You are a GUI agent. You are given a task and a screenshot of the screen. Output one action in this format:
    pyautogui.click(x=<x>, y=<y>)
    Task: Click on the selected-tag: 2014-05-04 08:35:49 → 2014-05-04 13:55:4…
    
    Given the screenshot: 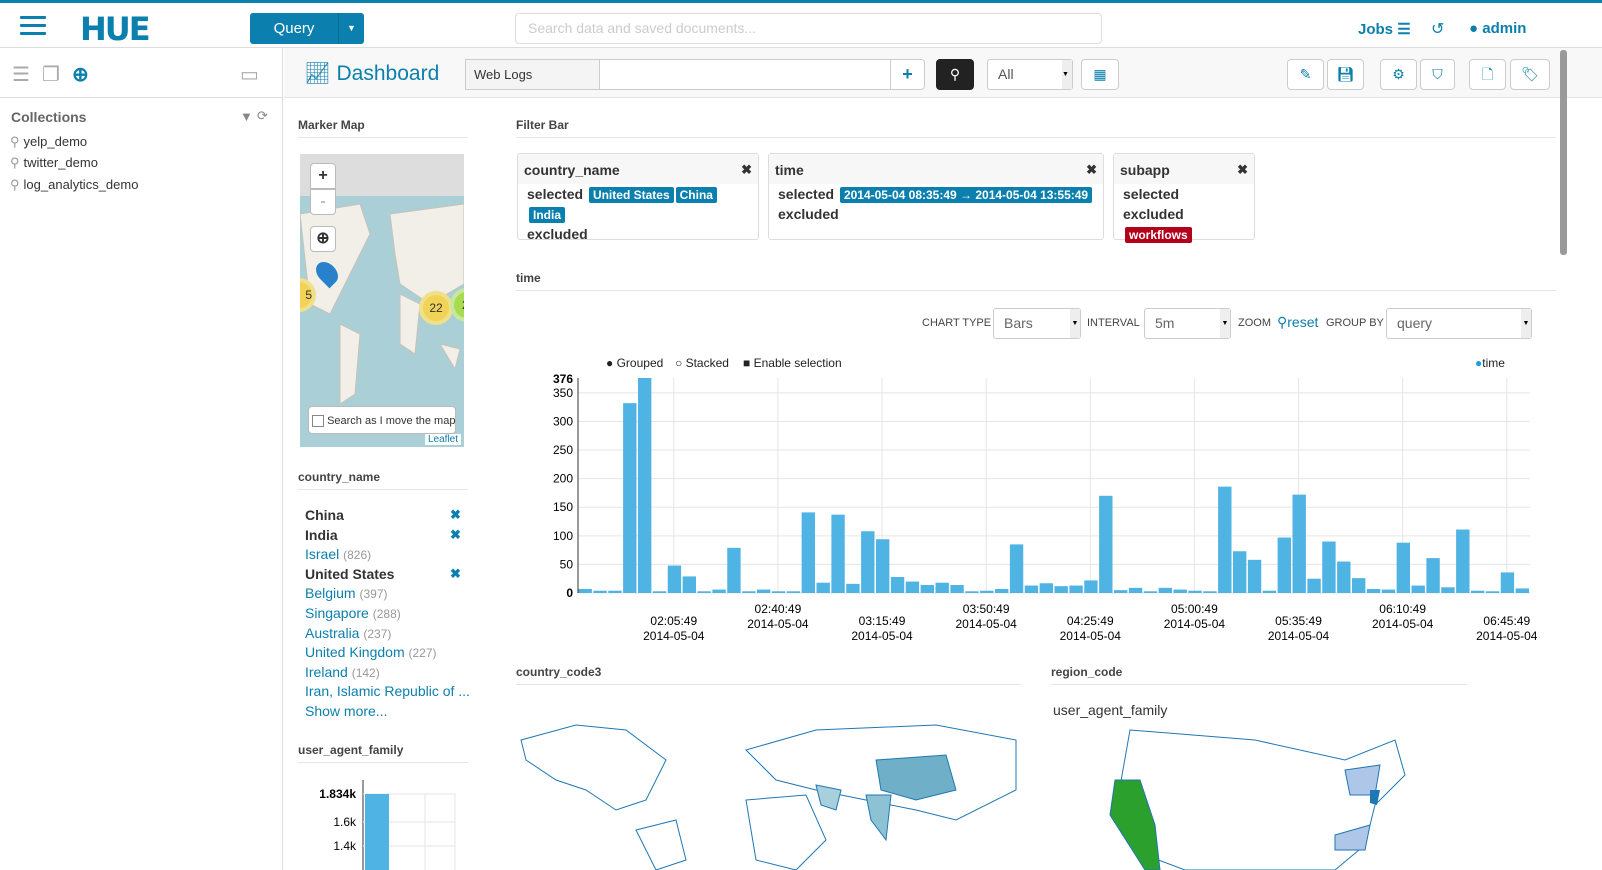 What is the action you would take?
    pyautogui.click(x=966, y=195)
    